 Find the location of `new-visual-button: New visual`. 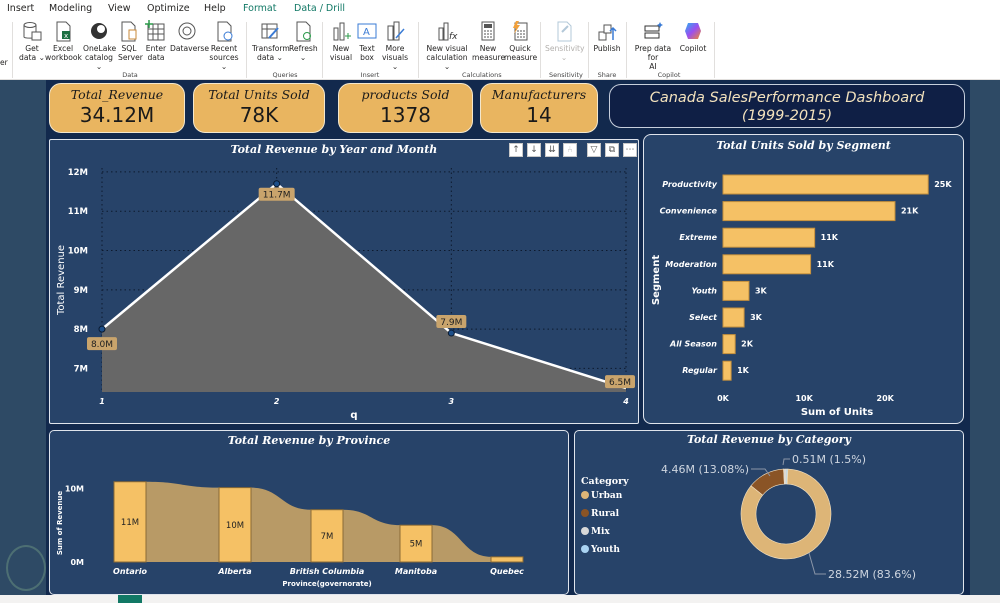

new-visual-button: New visual is located at coordinates (341, 41).